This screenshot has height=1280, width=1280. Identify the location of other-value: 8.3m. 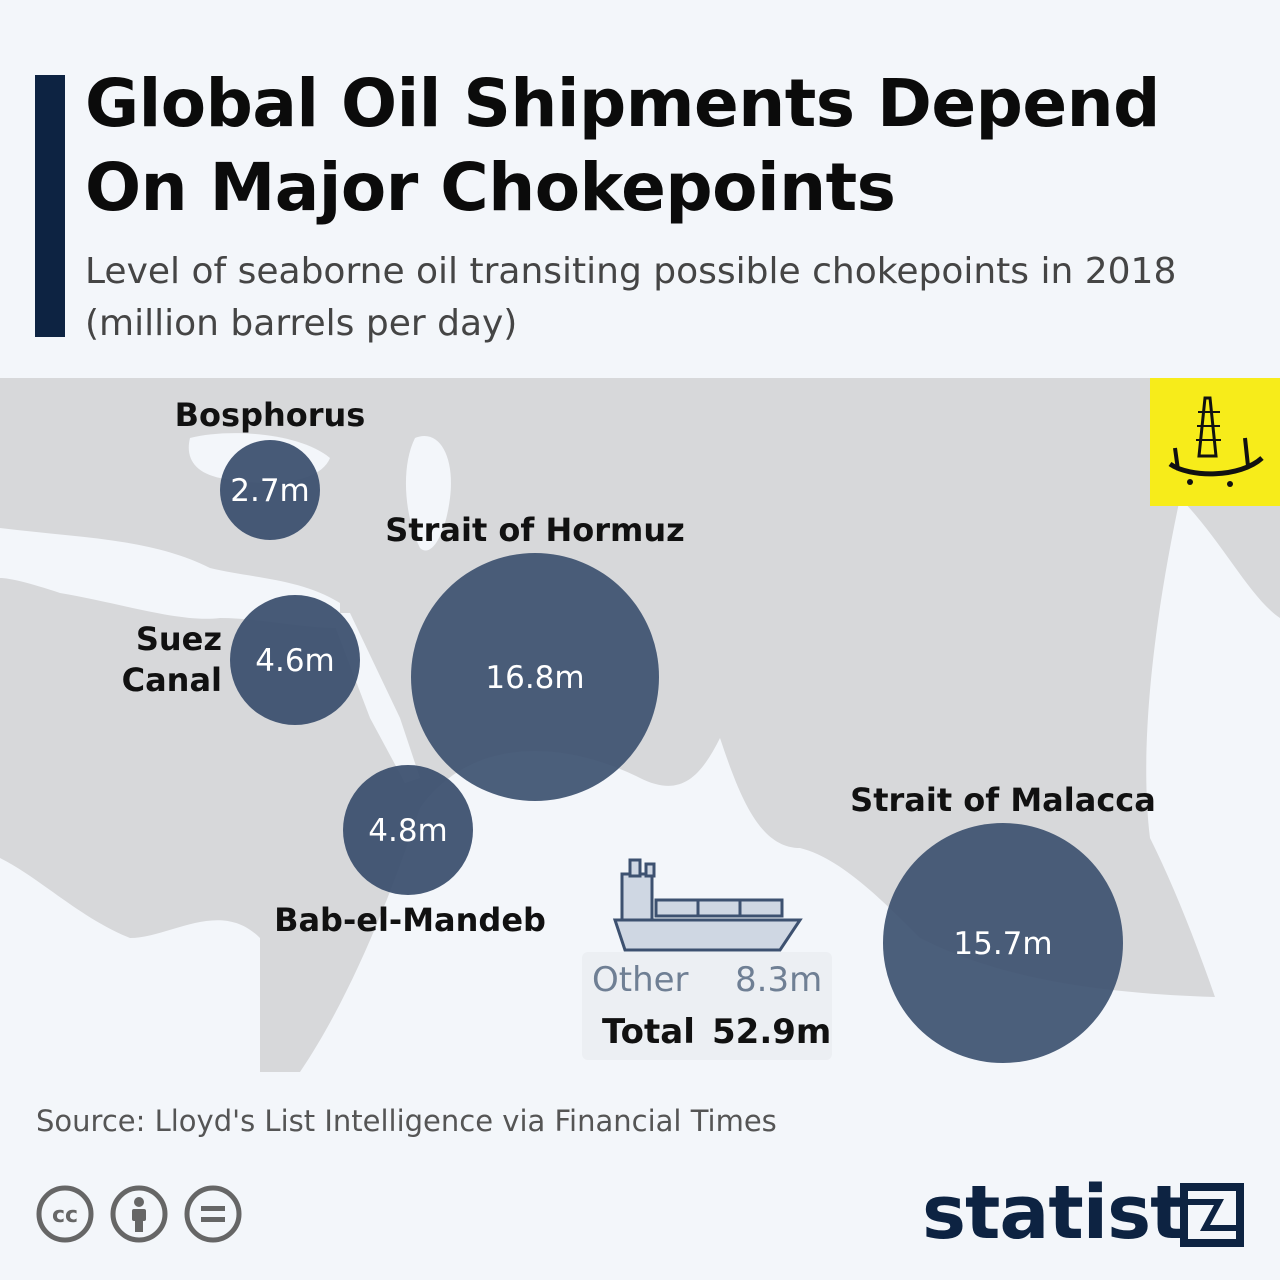
(779, 980).